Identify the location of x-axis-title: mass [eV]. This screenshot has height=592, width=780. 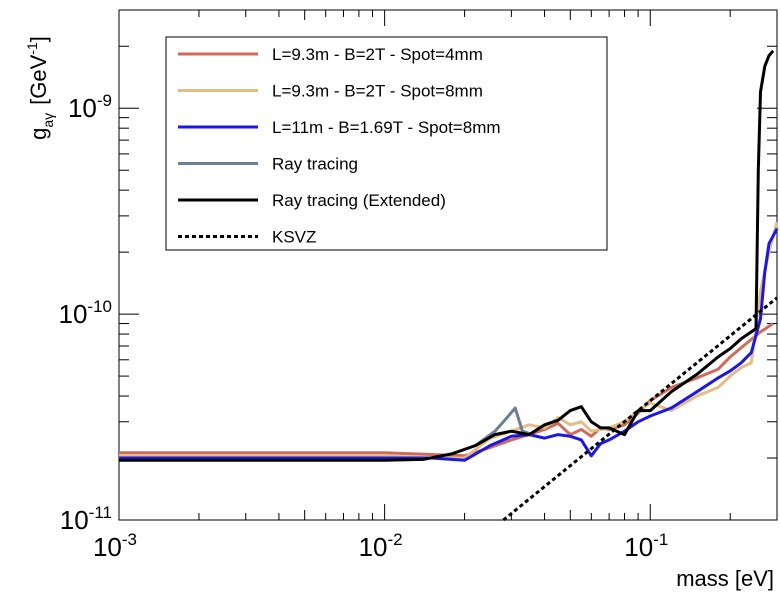
(725, 578).